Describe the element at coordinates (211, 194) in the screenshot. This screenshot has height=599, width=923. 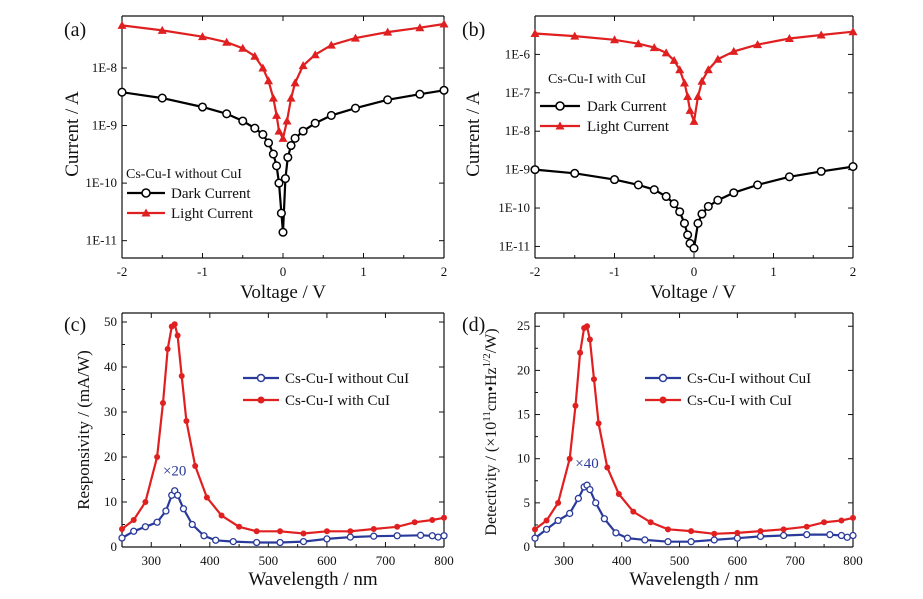
I see `panel-a-legend-dark-label: Dark Current` at that location.